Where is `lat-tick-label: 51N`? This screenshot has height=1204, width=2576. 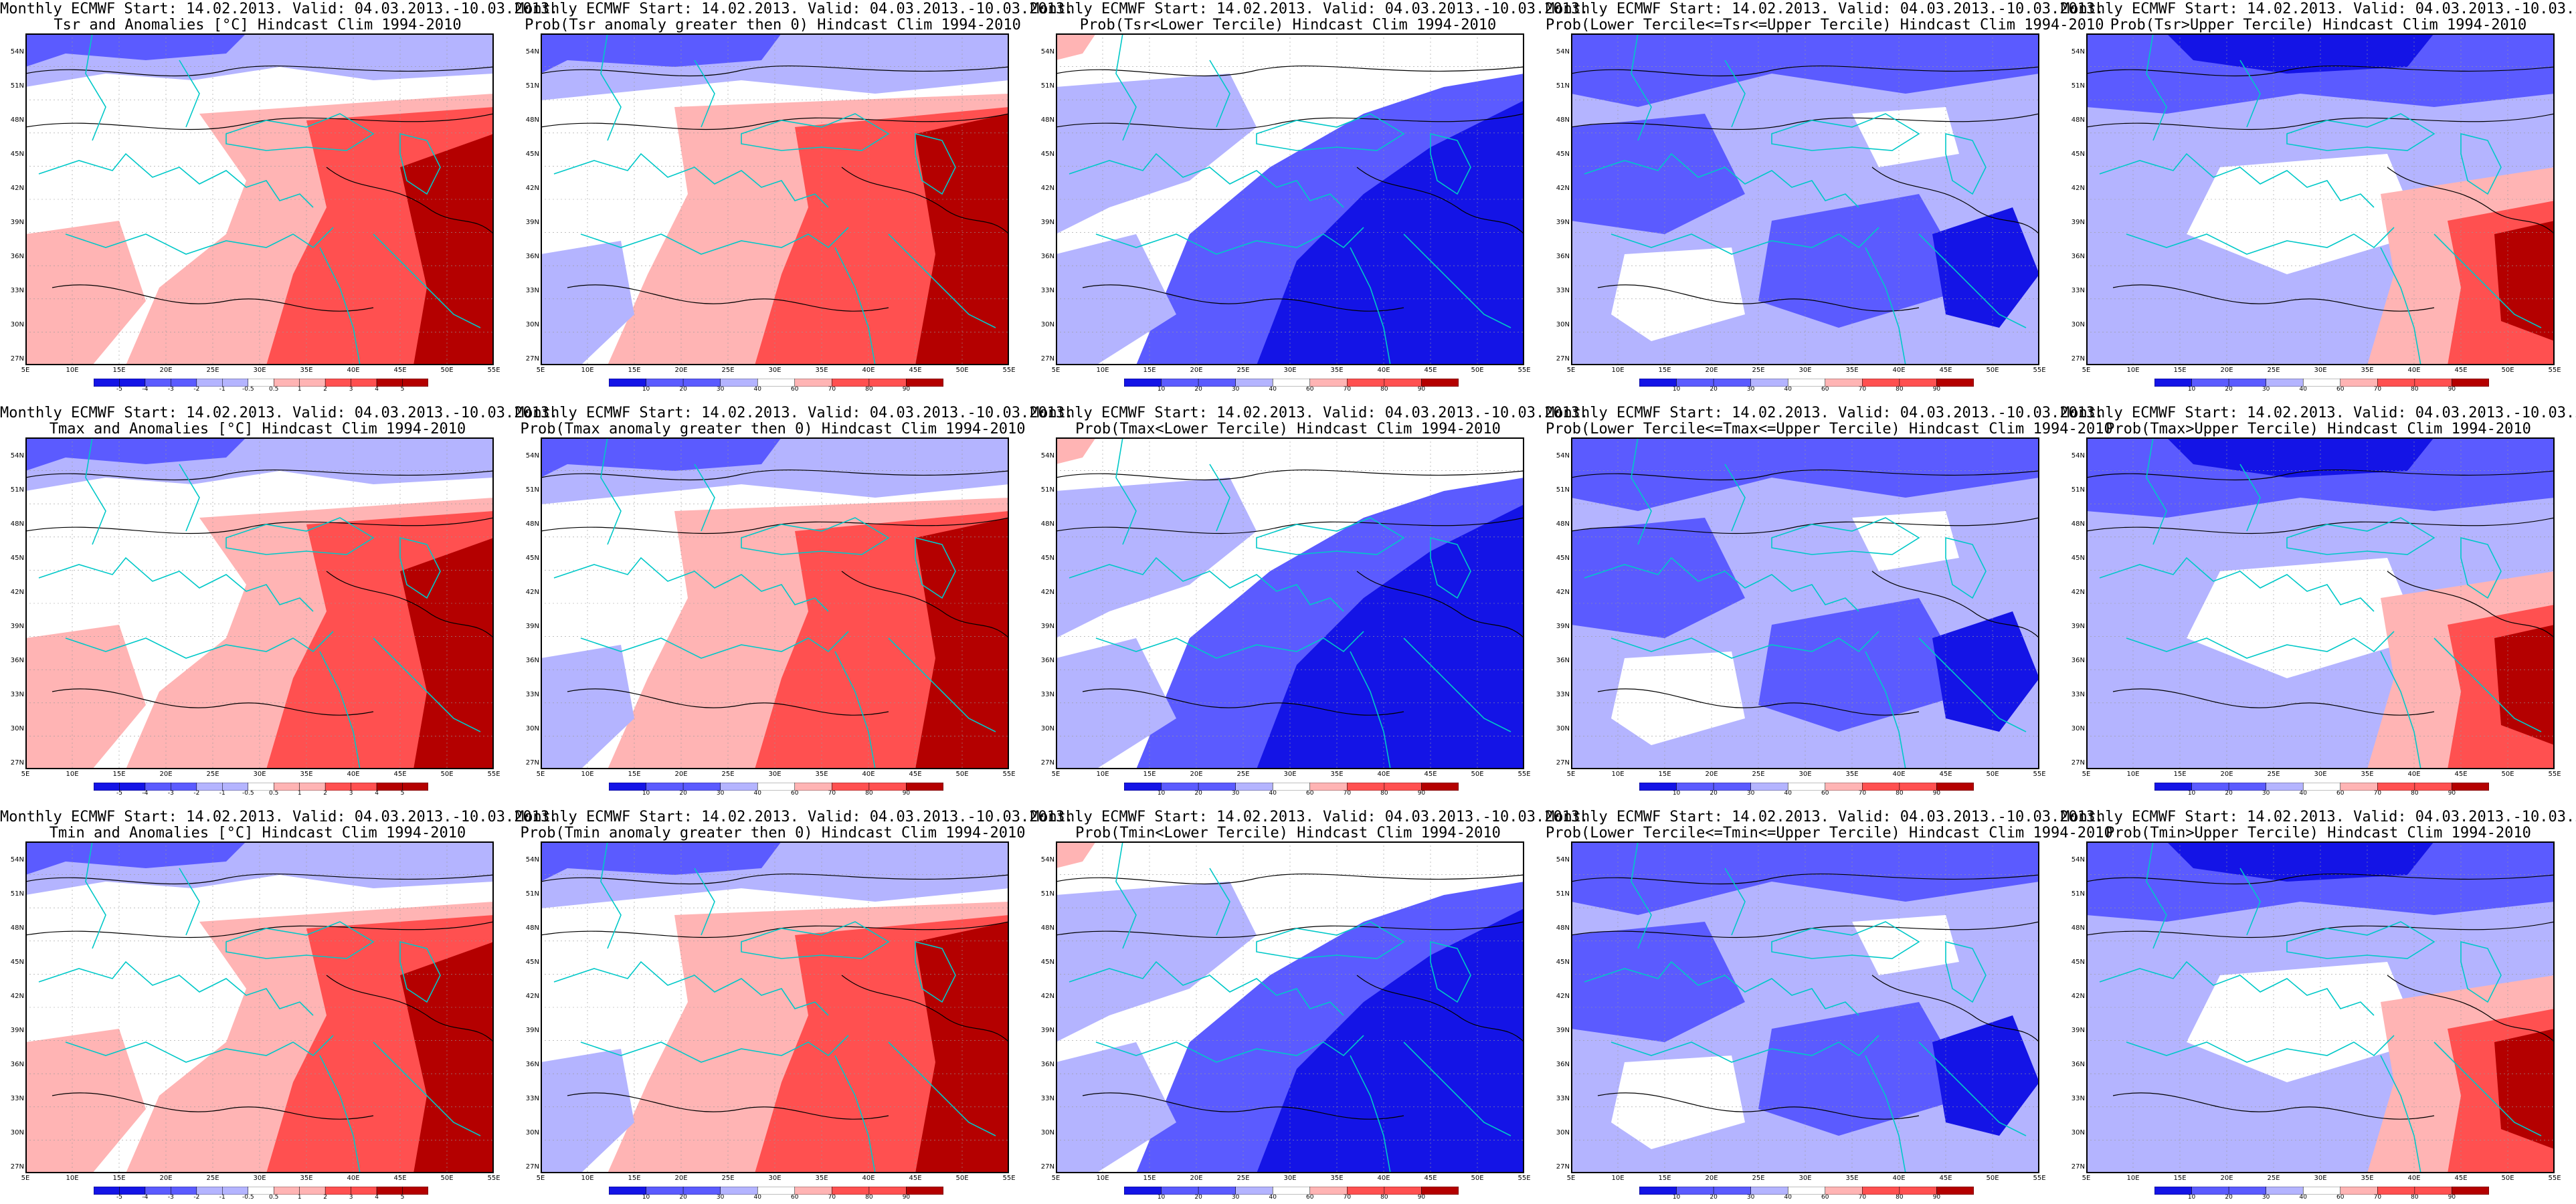 lat-tick-label: 51N is located at coordinates (532, 86).